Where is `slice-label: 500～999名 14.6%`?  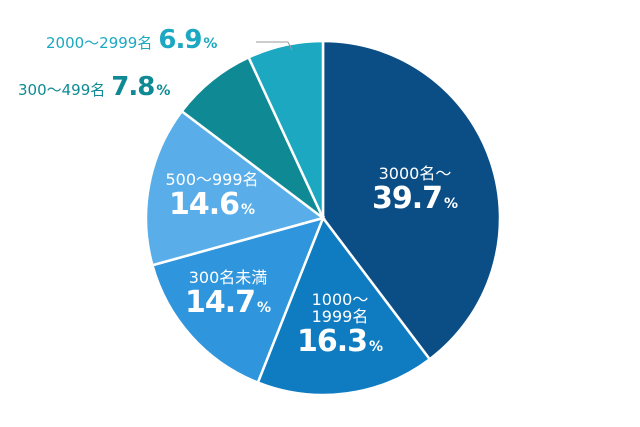
slice-label: 500～999名 14.6% is located at coordinates (212, 195).